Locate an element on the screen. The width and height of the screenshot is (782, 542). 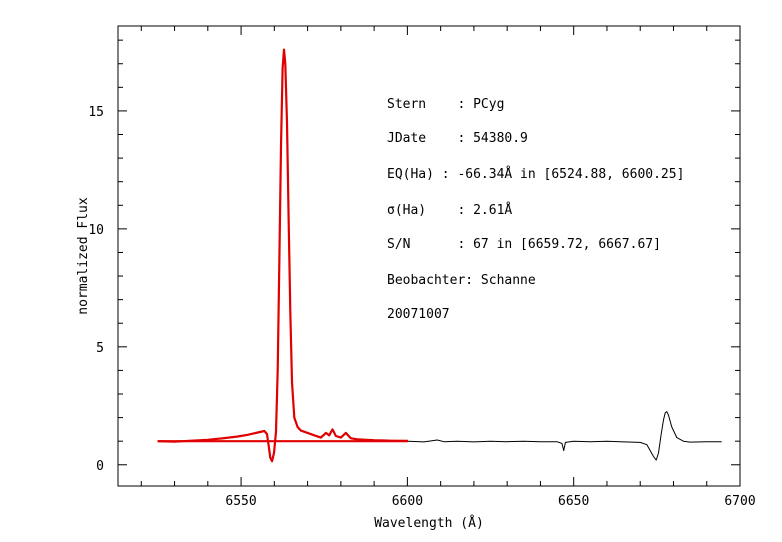
y-tick-label: 5 is located at coordinates (100, 348).